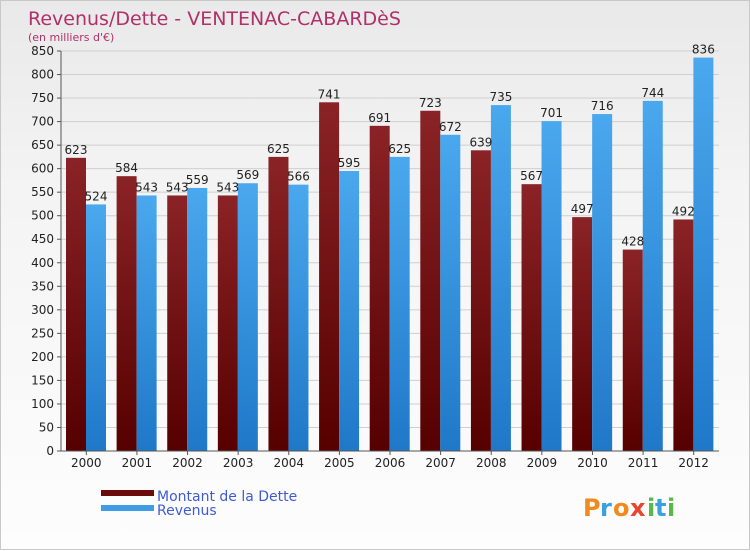 This screenshot has height=551, width=750. I want to click on value-label-debt-2009: 567, so click(531, 176).